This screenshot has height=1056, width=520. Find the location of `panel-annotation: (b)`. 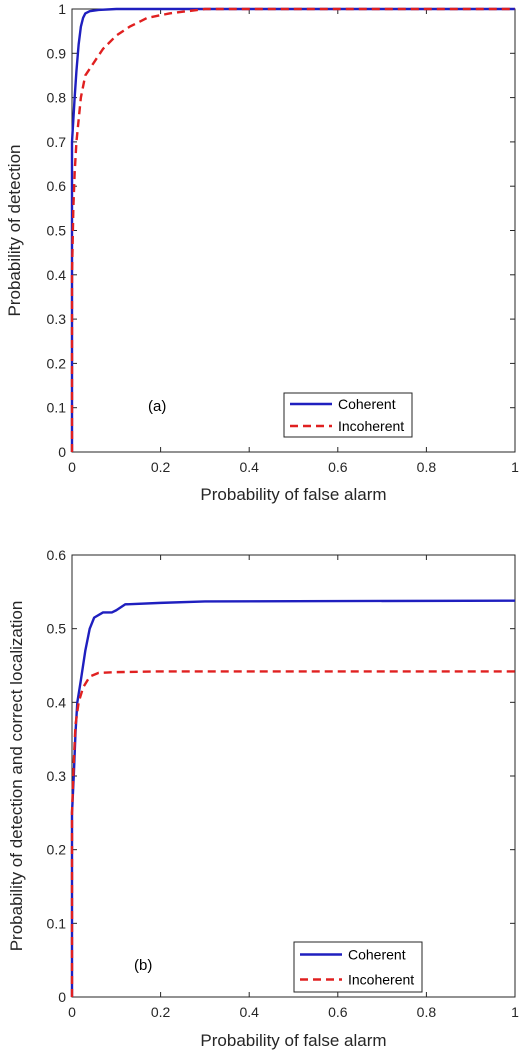

panel-annotation: (b) is located at coordinates (143, 965).